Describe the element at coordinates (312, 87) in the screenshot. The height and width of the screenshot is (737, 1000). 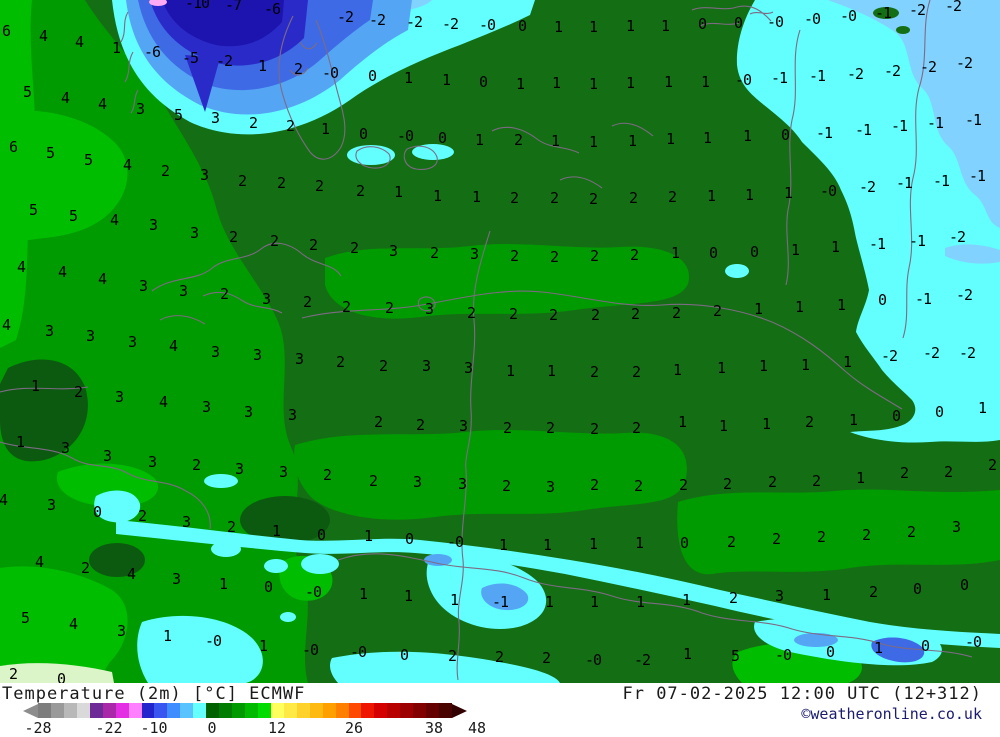
I see `coast-jutland` at that location.